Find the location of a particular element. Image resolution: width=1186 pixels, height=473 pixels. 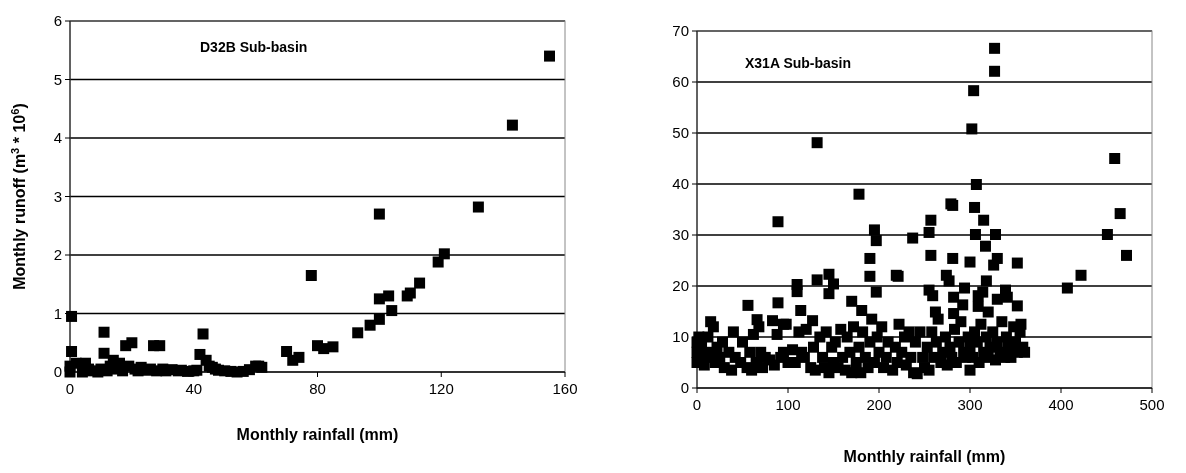

y-tick-label: 10 is located at coordinates (680, 337).